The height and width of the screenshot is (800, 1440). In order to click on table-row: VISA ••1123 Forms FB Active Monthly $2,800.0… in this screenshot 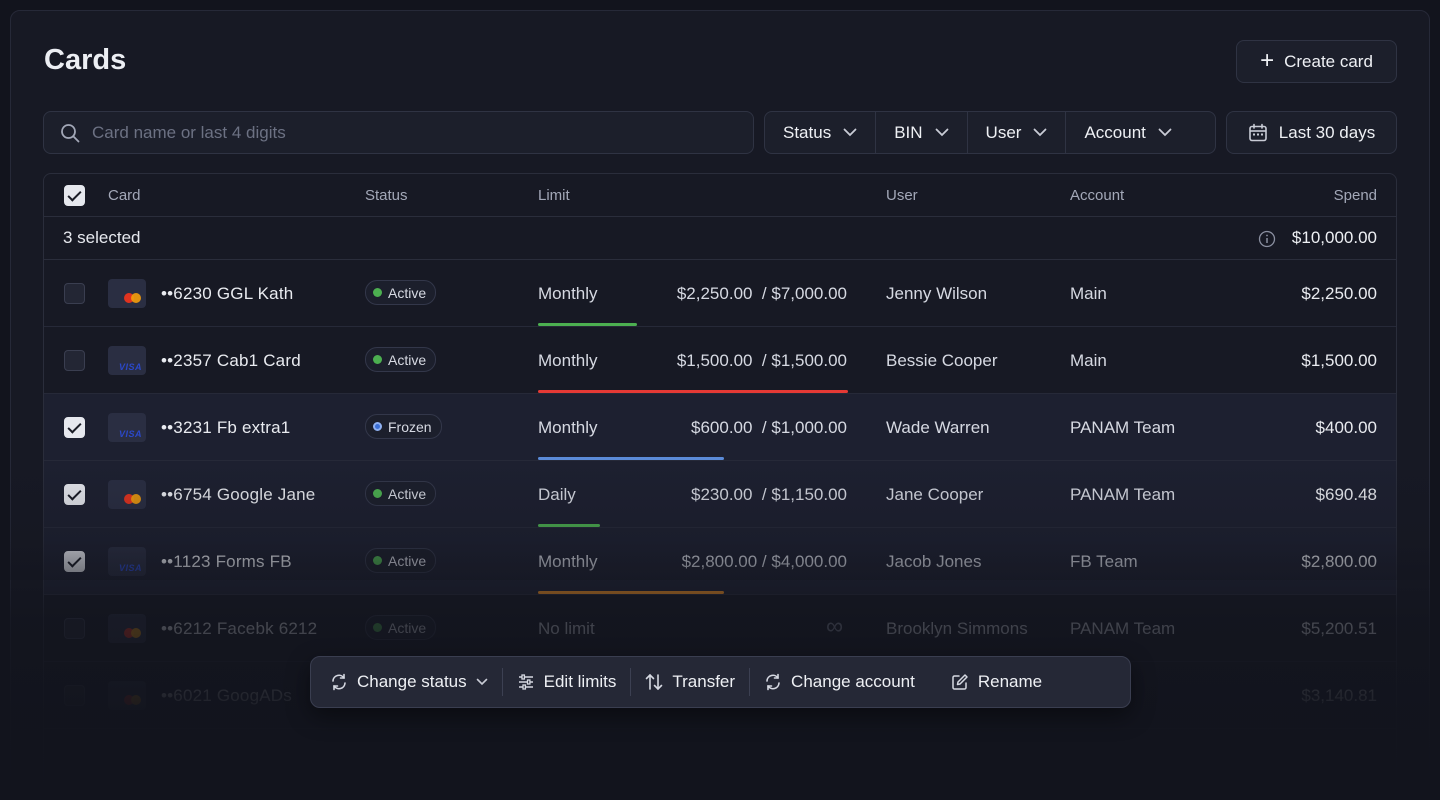, I will do `click(720, 561)`.